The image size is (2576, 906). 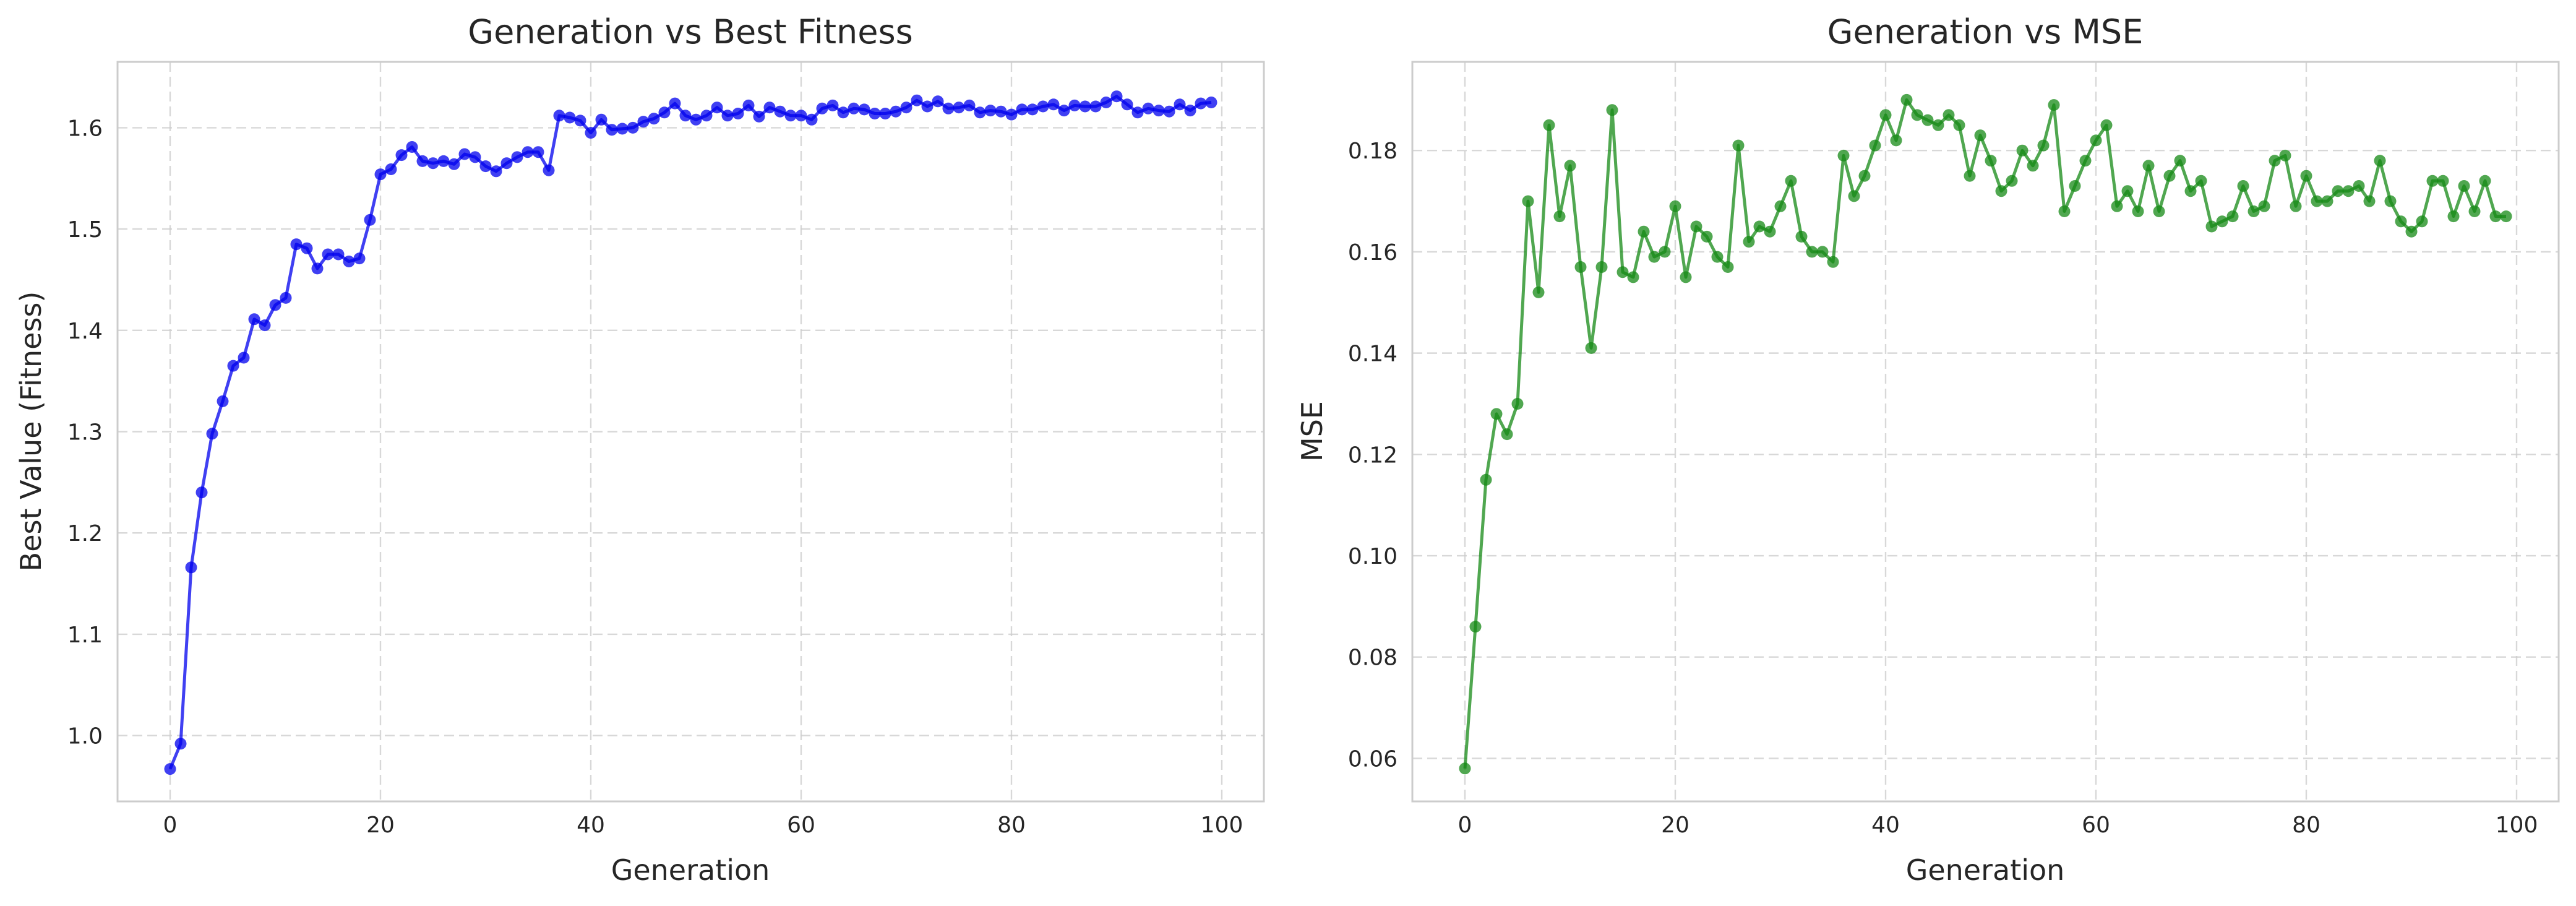 What do you see at coordinates (1465, 825) in the screenshot?
I see `mse-x-tick-label: 0` at bounding box center [1465, 825].